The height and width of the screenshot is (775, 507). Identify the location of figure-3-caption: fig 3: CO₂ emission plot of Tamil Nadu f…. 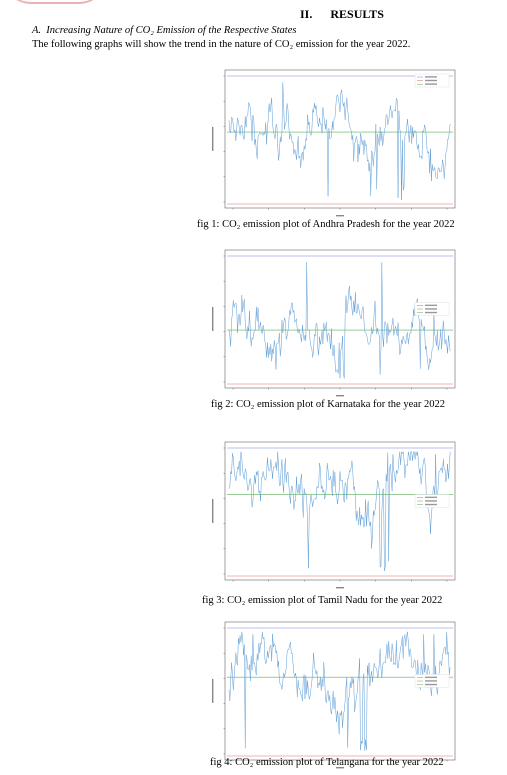
(322, 600).